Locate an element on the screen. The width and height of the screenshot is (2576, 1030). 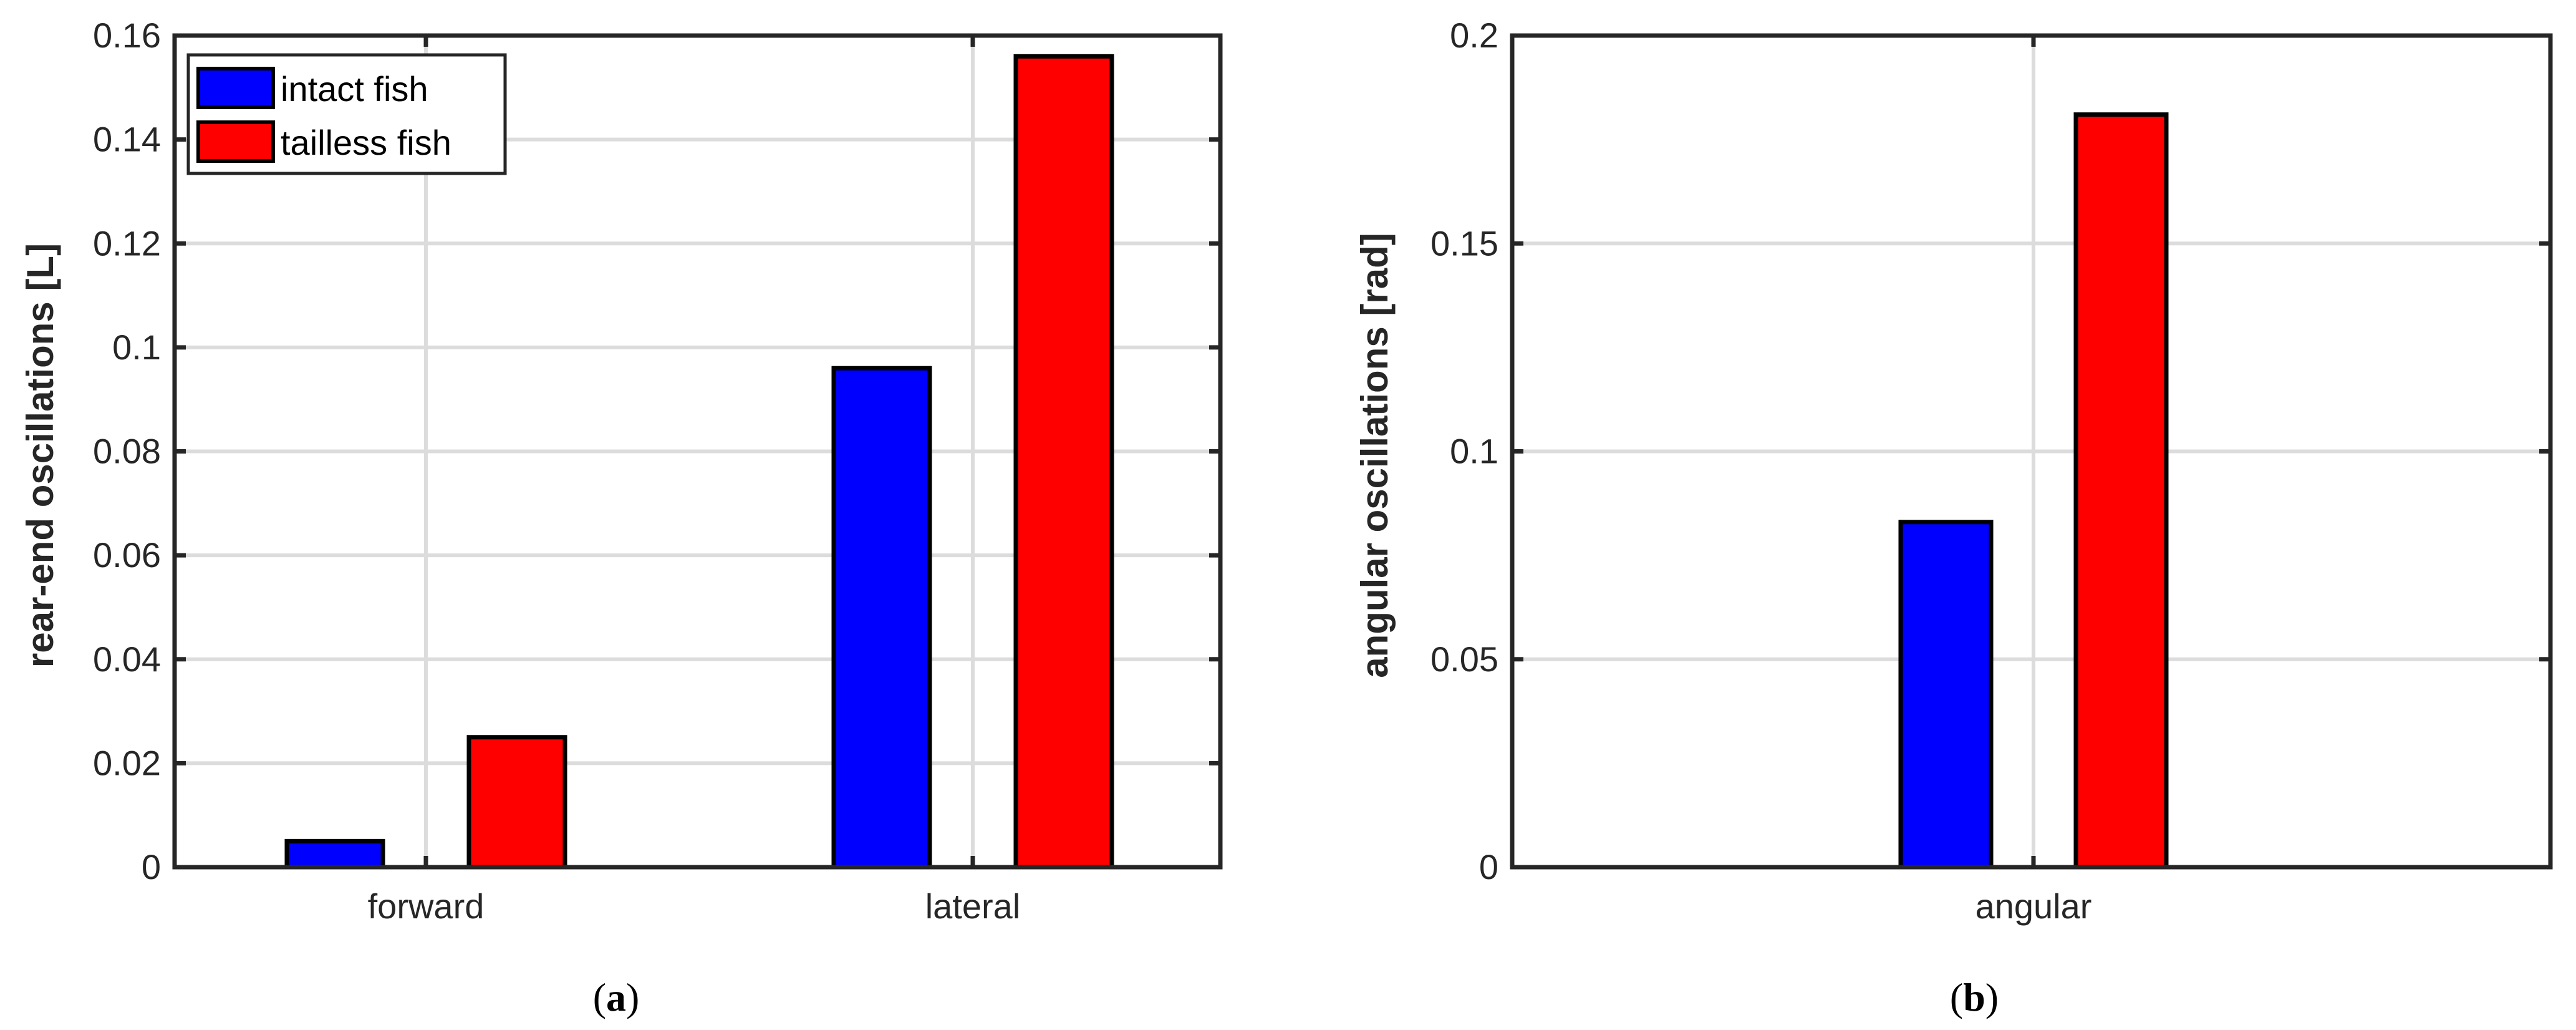
panel-b-bar-angular-intact is located at coordinates (1946, 695).